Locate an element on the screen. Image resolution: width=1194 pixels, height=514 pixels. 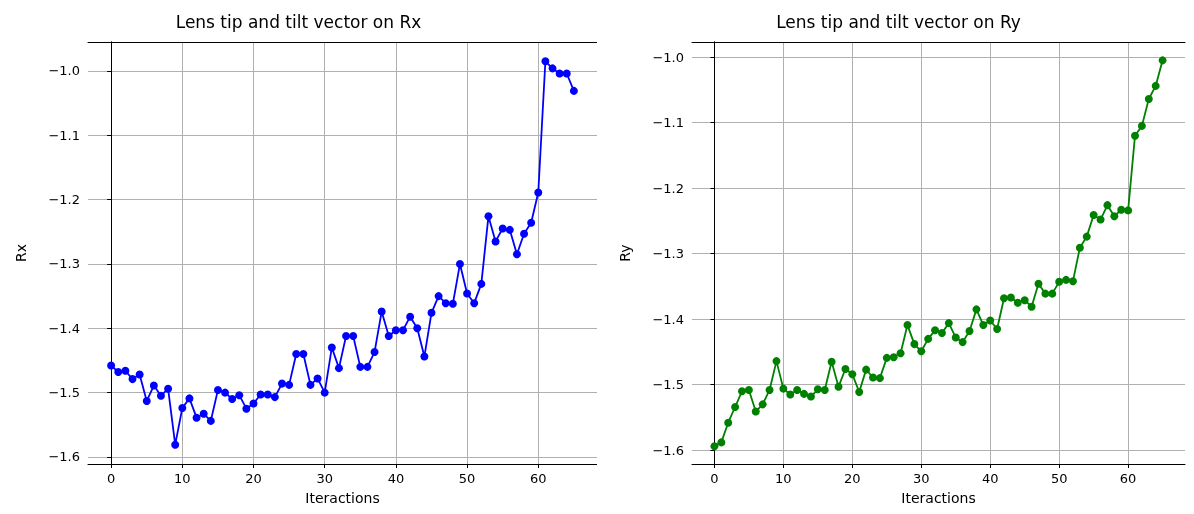
y-axis-title: Rx is located at coordinates (21, 253).